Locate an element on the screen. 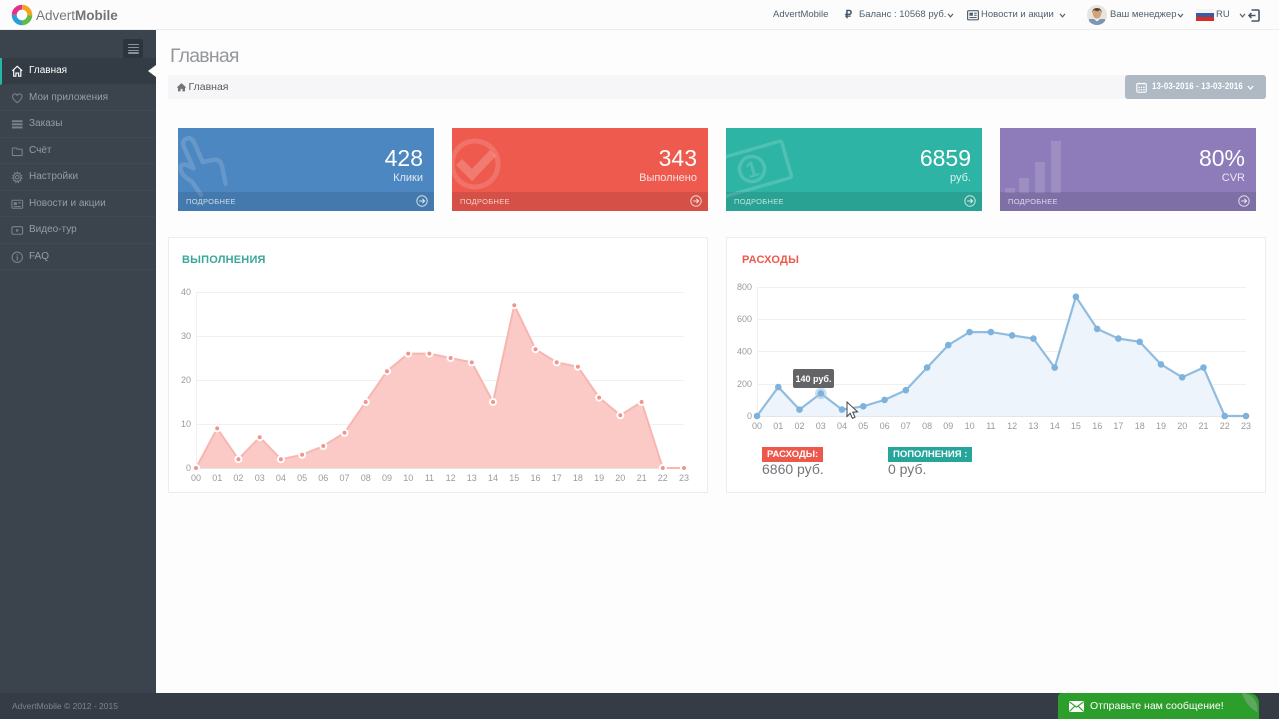 This screenshot has height=719, width=1279. svg-text: 40 is located at coordinates (186, 292).